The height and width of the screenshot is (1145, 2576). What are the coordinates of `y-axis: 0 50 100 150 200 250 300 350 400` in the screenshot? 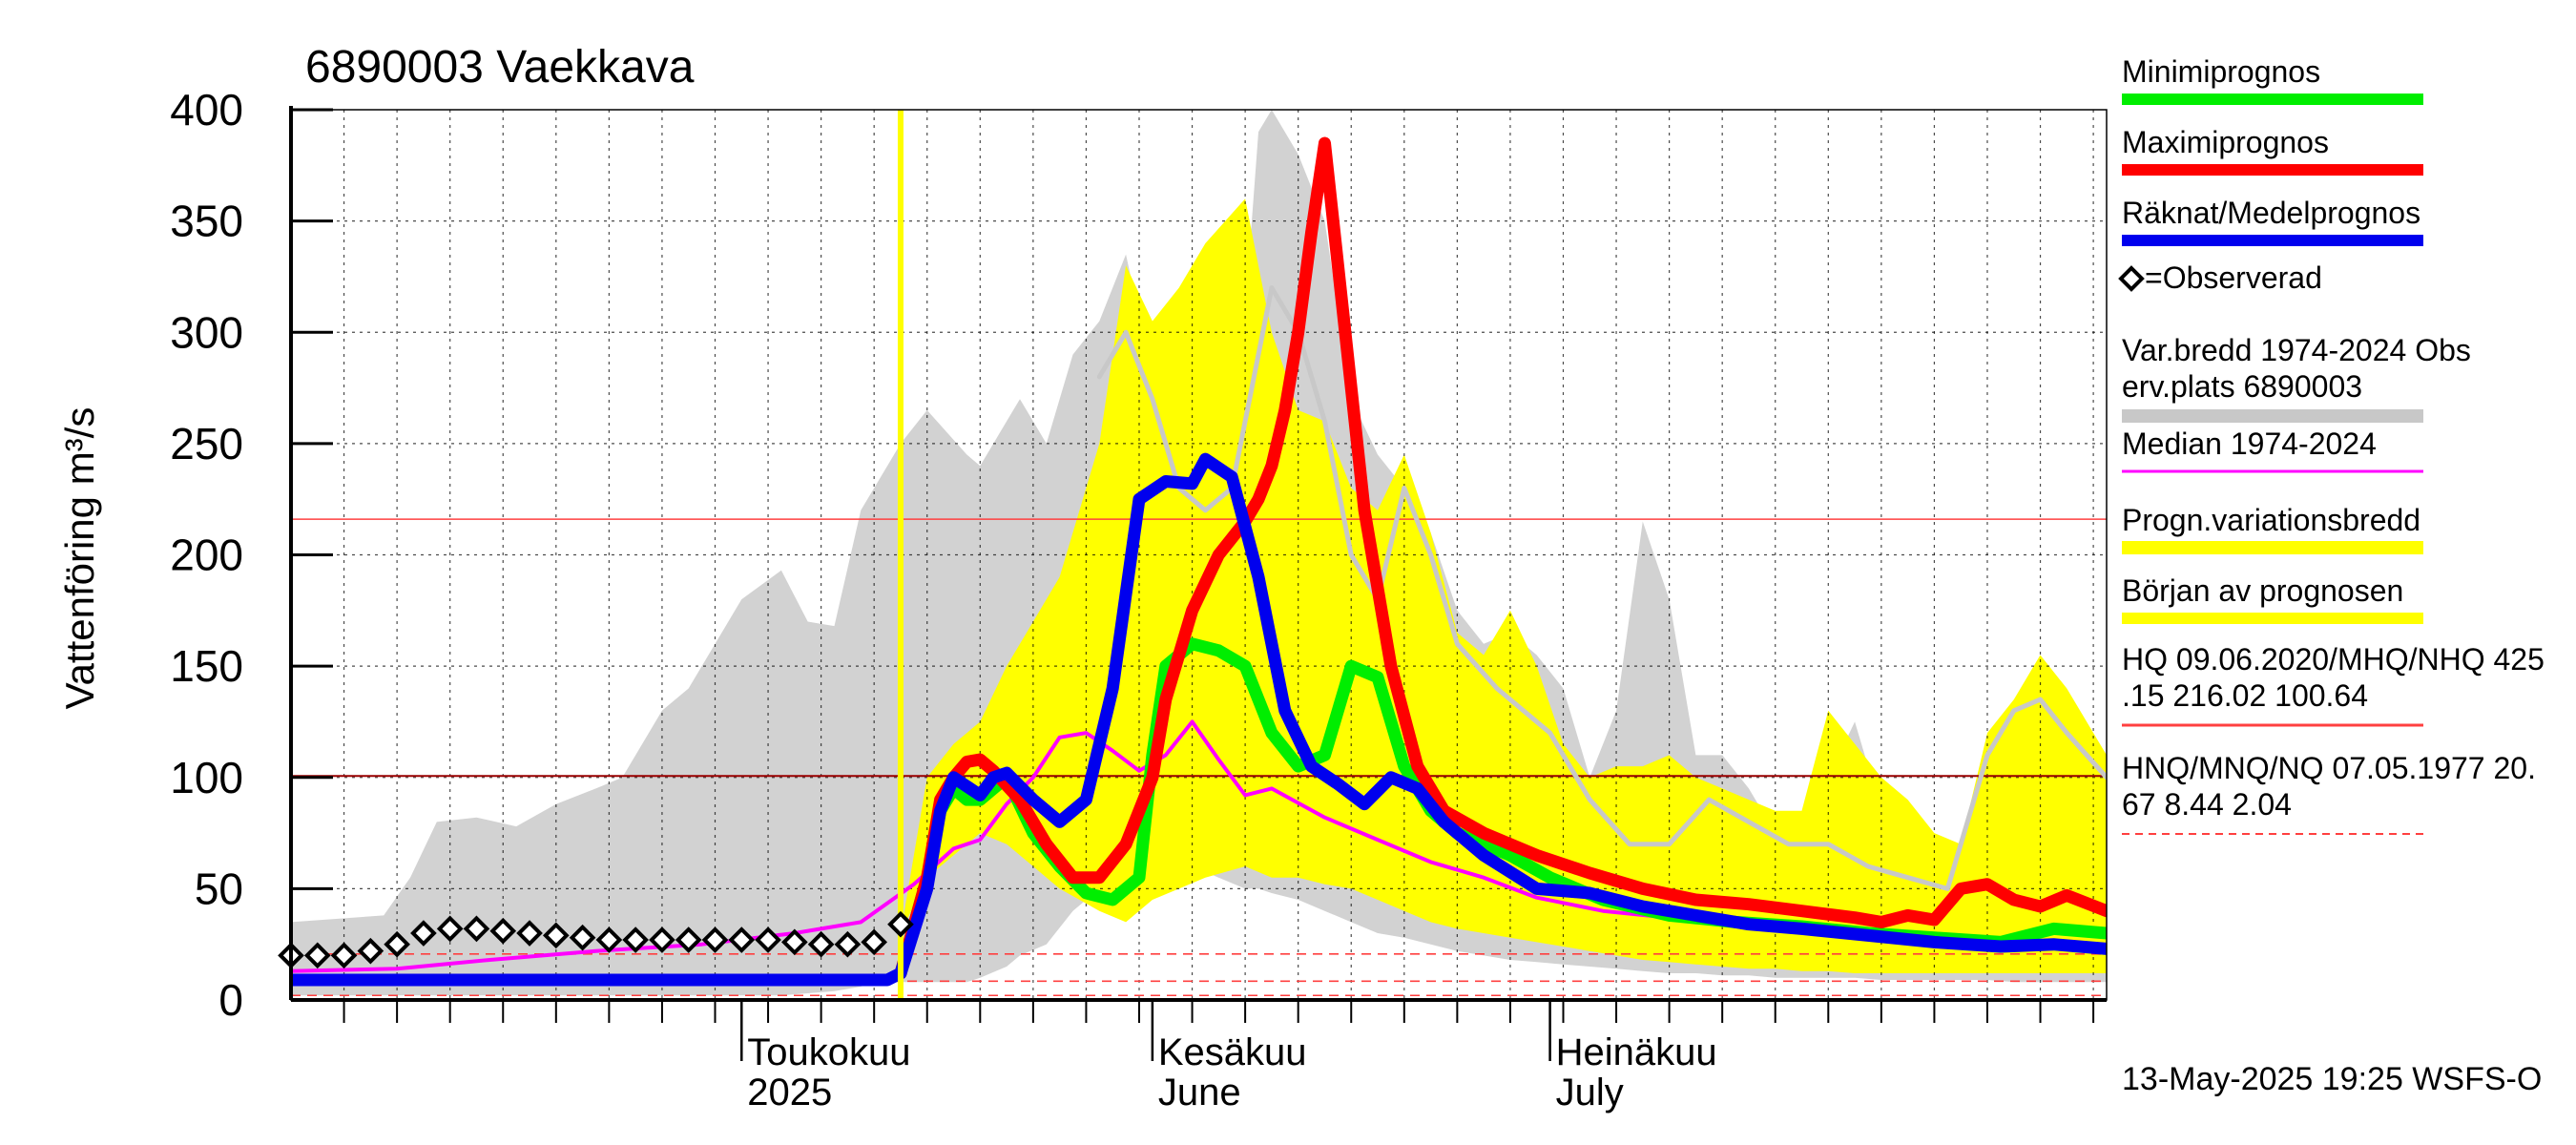 It's located at (251, 555).